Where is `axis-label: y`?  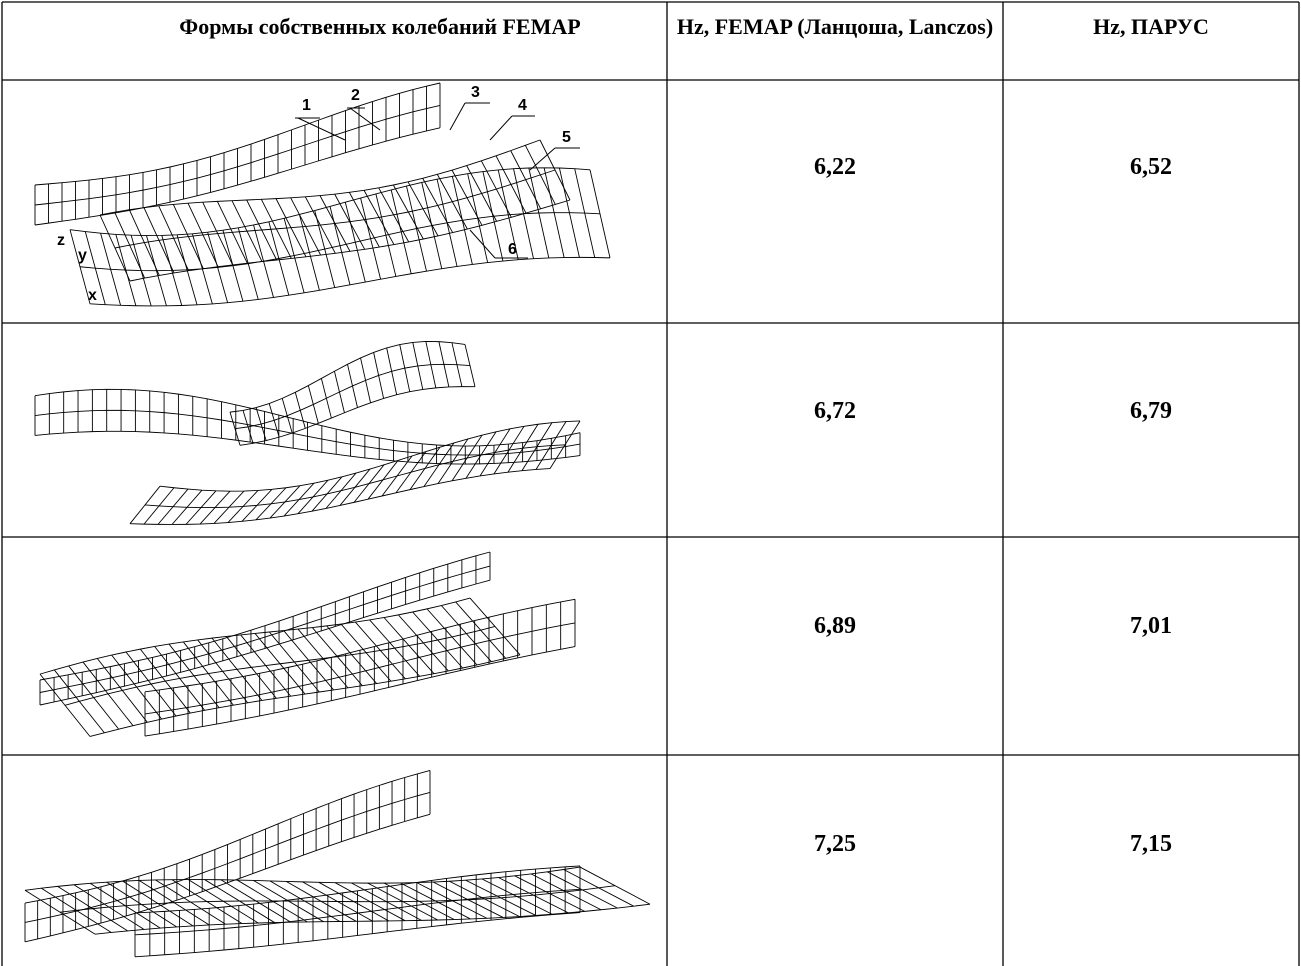
axis-label: y is located at coordinates (82, 255).